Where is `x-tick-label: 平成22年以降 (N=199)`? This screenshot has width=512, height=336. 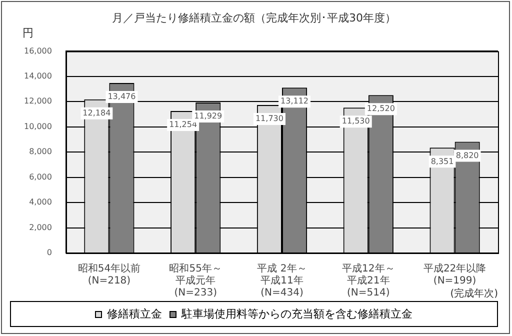 x-tick-label: 平成22年以降 (N=199) is located at coordinates (454, 274).